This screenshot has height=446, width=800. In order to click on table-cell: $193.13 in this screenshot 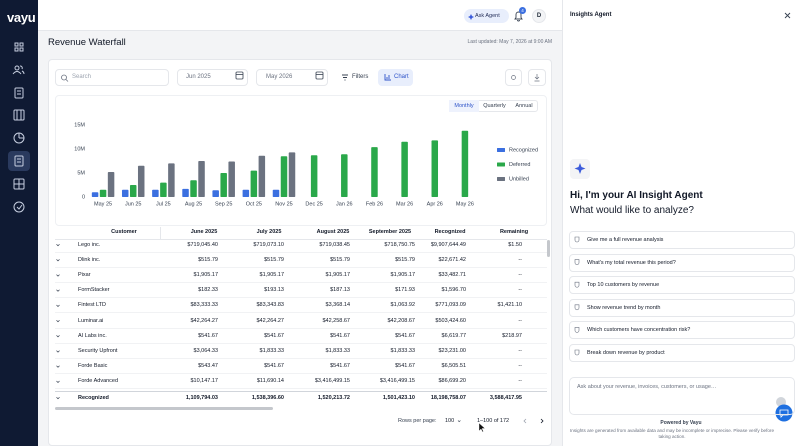, I will do `click(274, 290)`.